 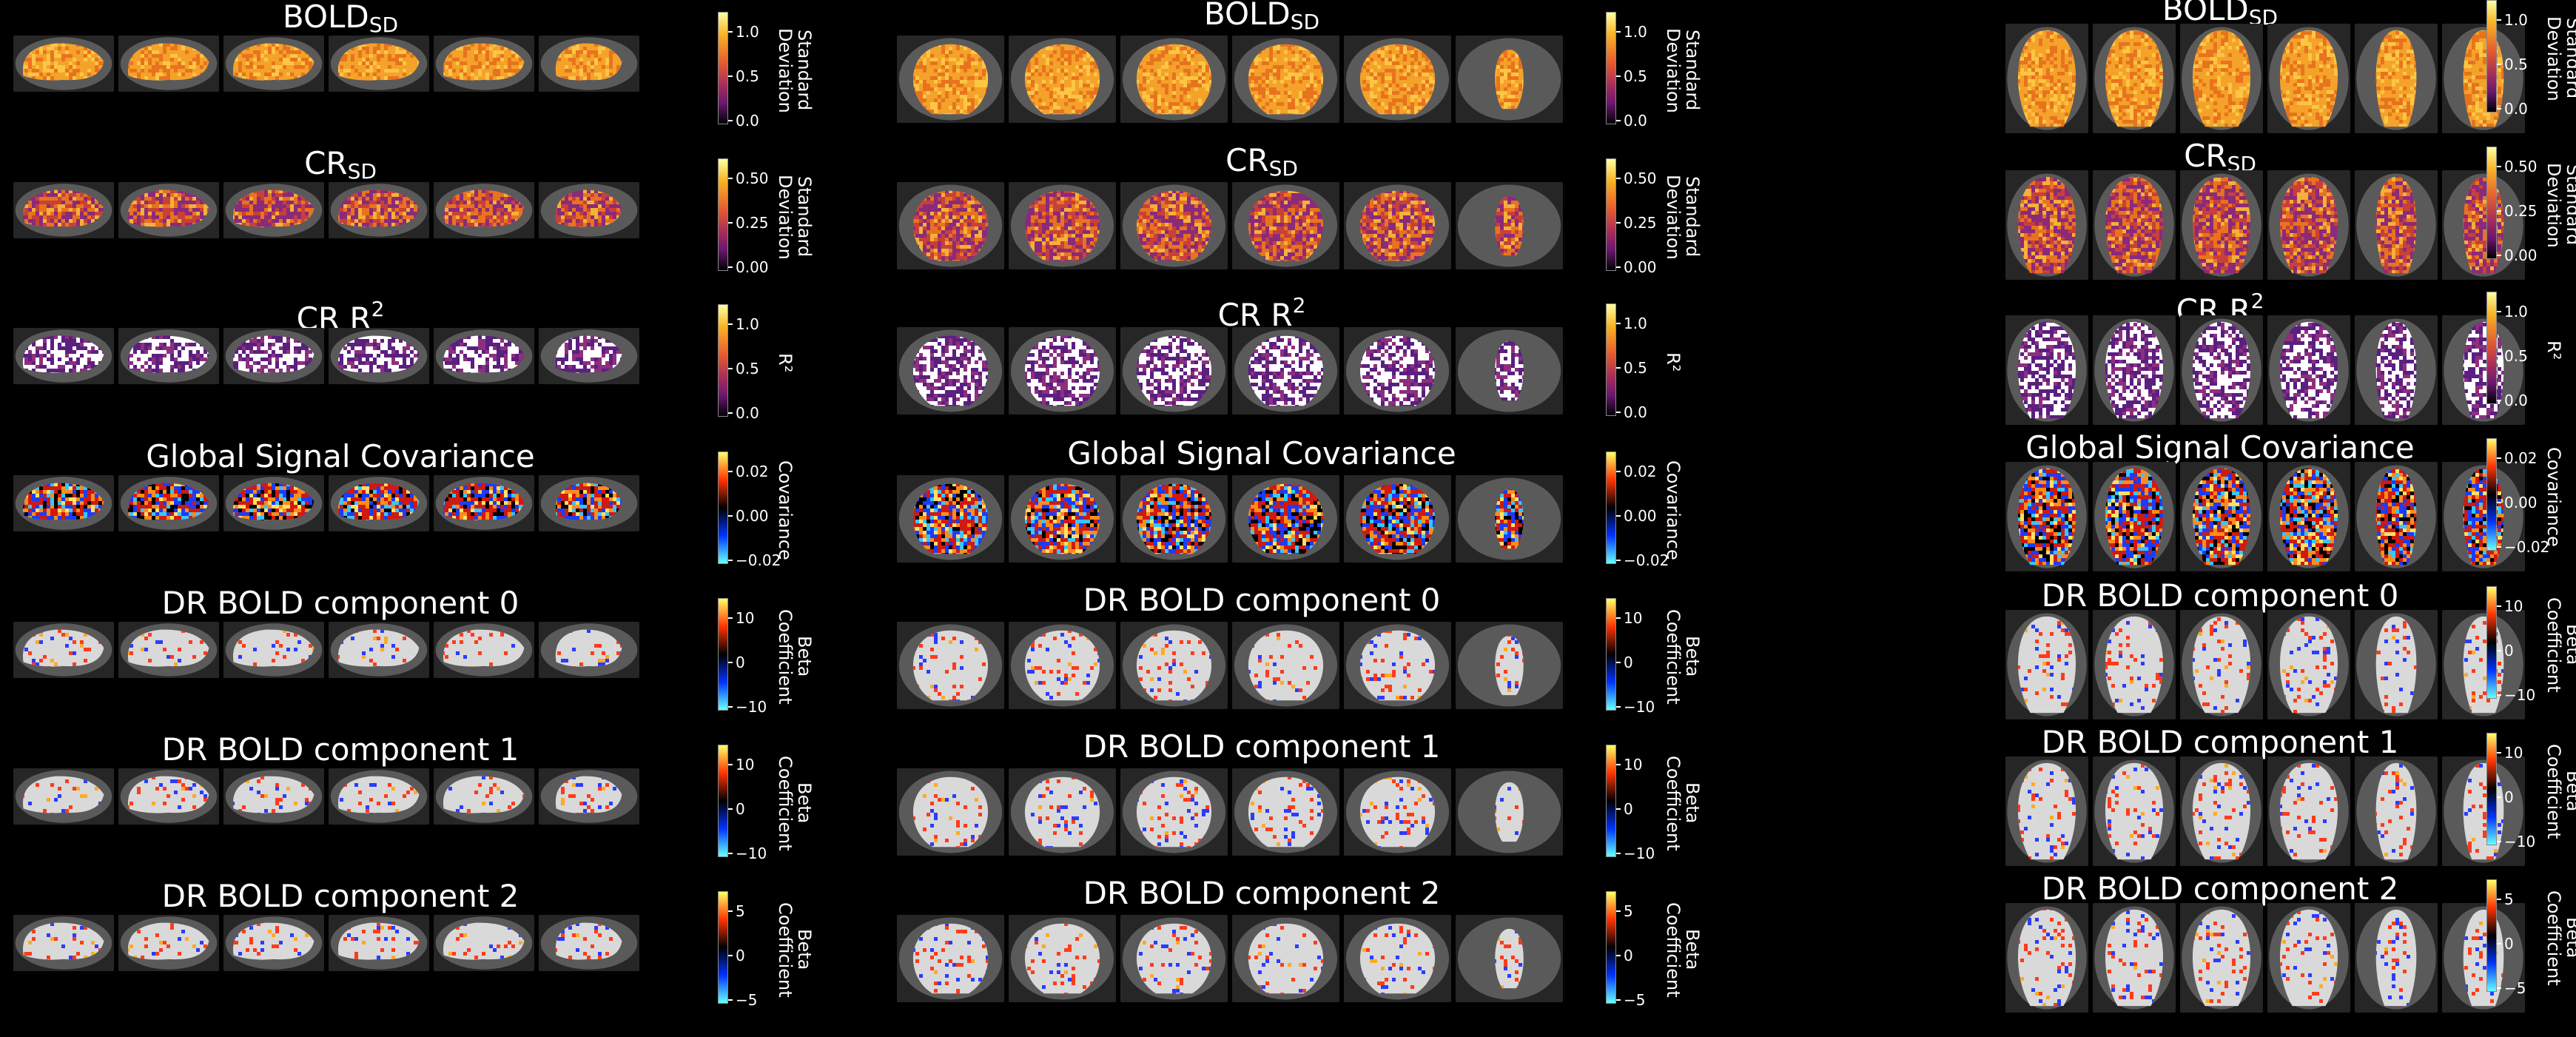 What do you see at coordinates (1640, 178) in the screenshot?
I see `colorbar-tick-label: 0.50` at bounding box center [1640, 178].